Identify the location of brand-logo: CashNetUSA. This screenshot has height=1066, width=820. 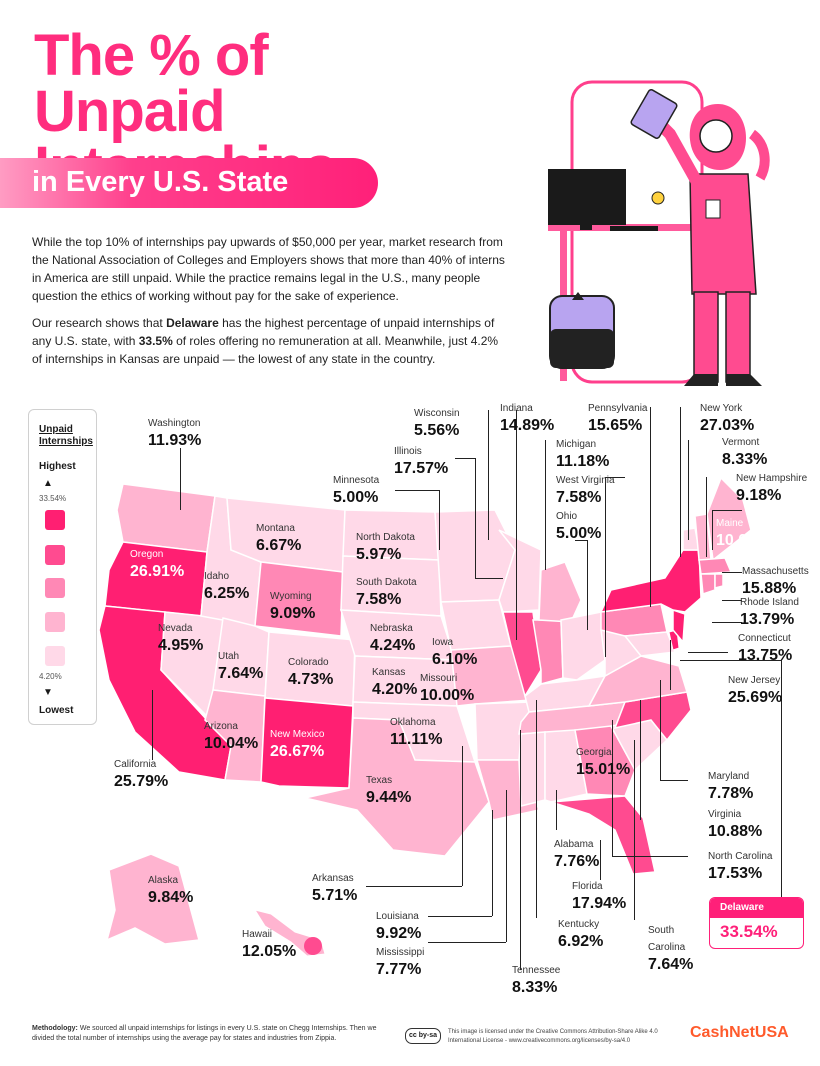
(739, 1032).